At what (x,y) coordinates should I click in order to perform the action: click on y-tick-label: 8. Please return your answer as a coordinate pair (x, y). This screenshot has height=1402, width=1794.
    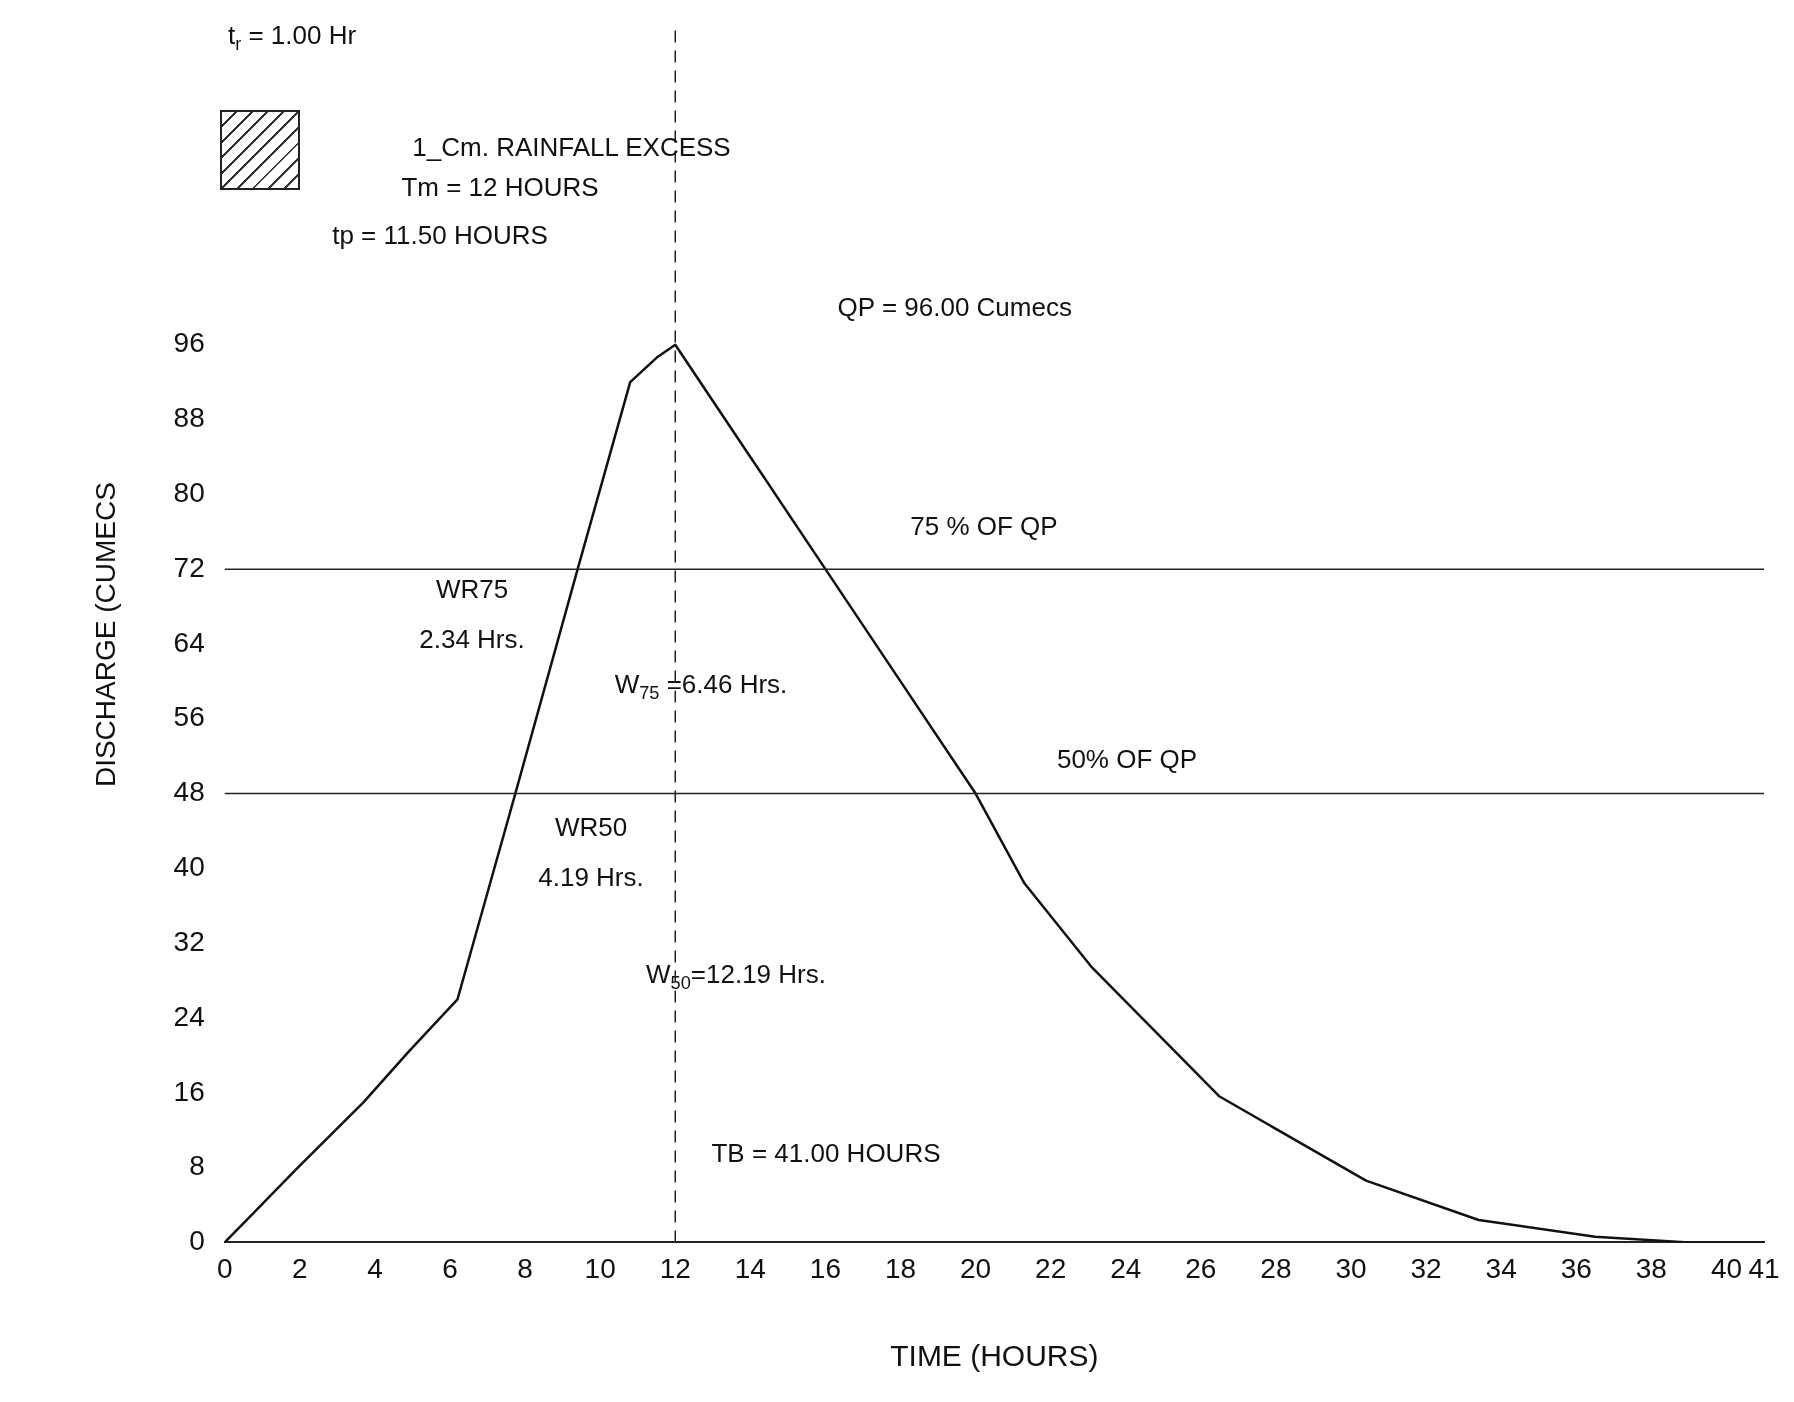
    Looking at the image, I should click on (197, 1166).